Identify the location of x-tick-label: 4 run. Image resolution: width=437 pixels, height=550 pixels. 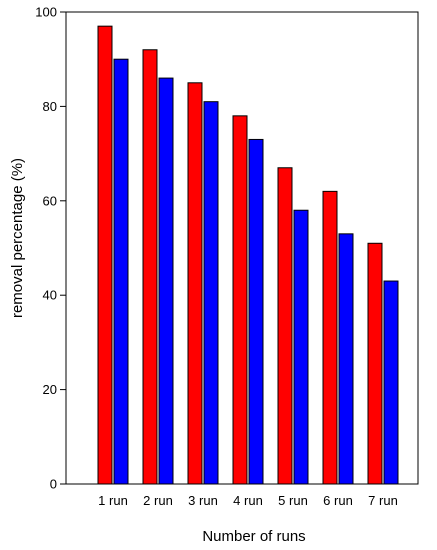
(248, 500).